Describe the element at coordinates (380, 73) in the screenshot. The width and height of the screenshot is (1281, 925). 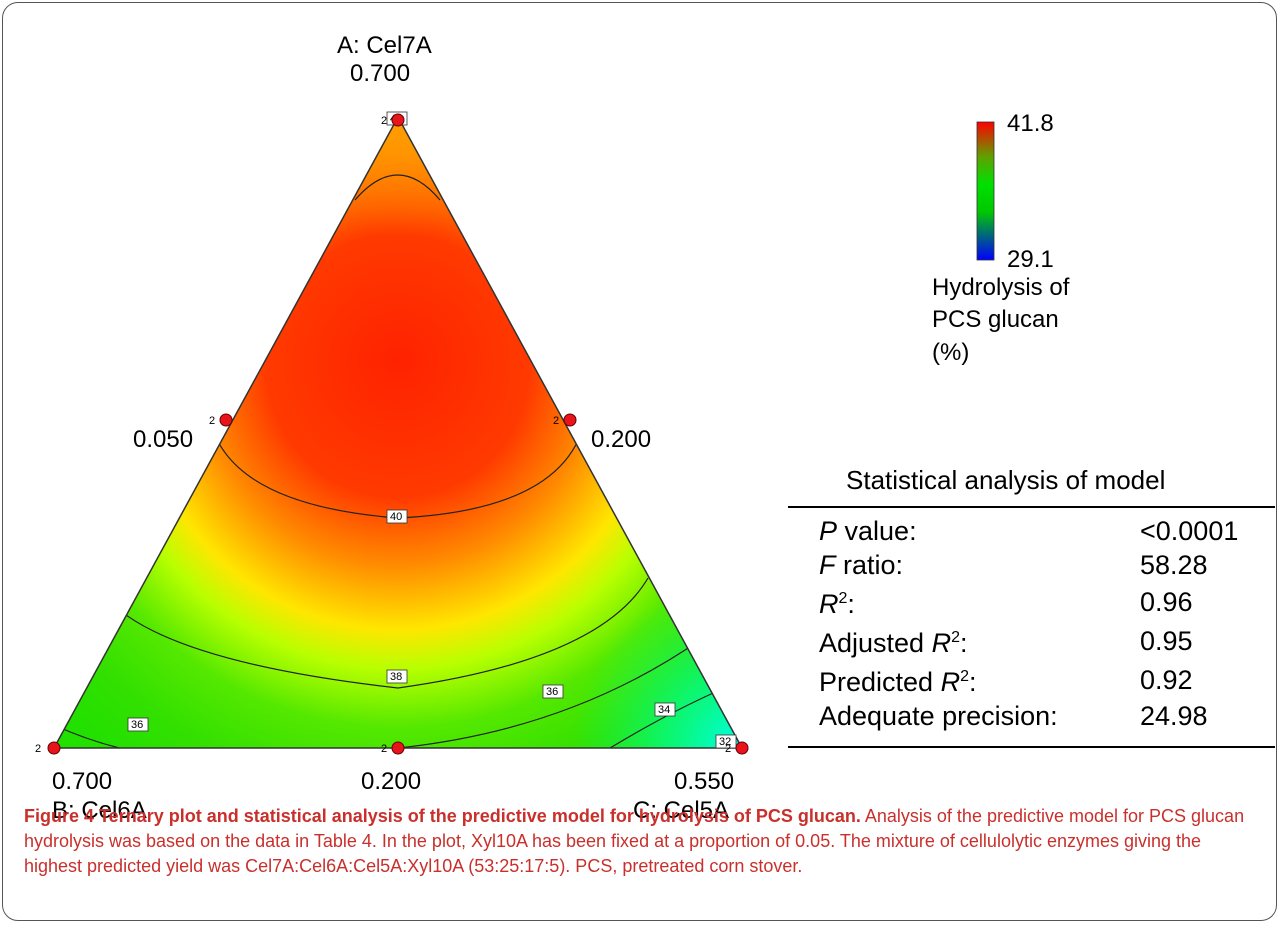
I see `vertex-a-max: 0.700` at that location.